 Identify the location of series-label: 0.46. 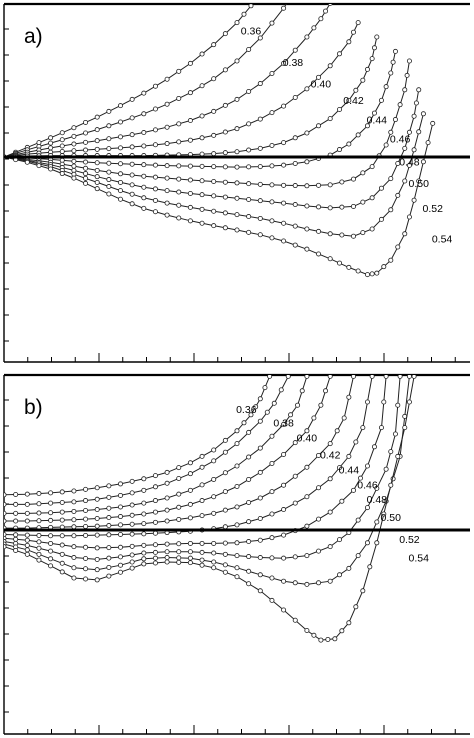
(367, 485).